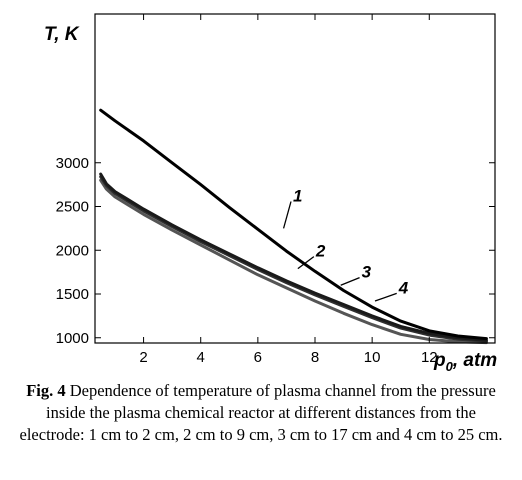 Image resolution: width=522 pixels, height=480 pixels. I want to click on x-tick-label: 10, so click(372, 357).